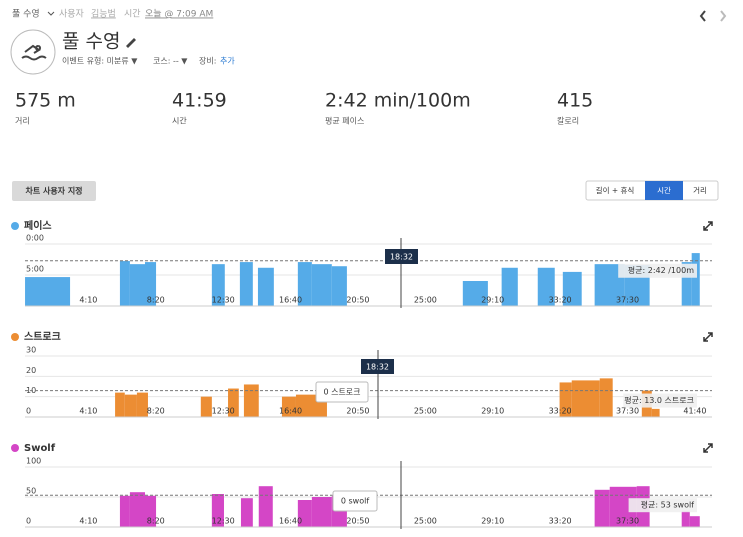  I want to click on activity-type: 풀 수영, so click(26, 14).